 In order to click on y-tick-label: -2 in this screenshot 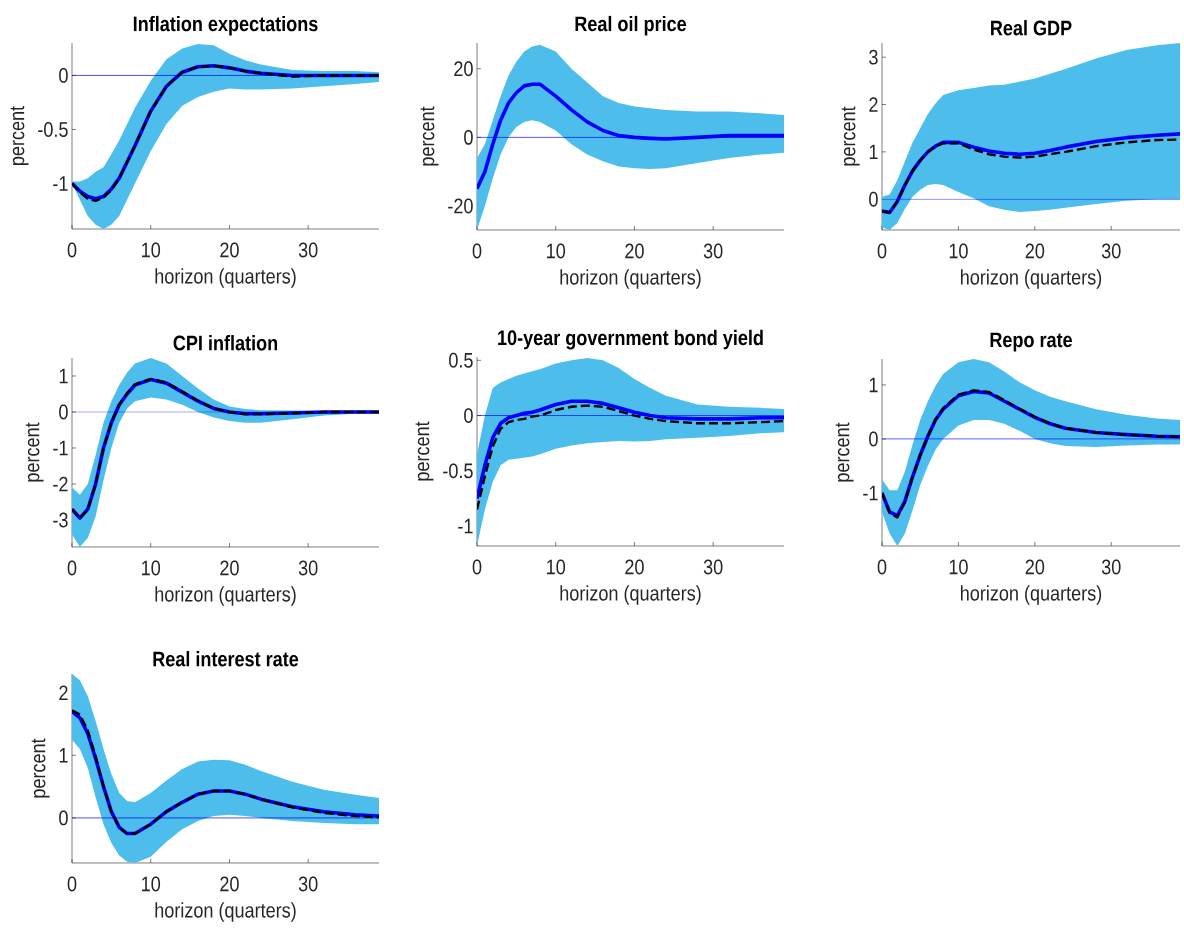, I will do `click(60, 484)`.